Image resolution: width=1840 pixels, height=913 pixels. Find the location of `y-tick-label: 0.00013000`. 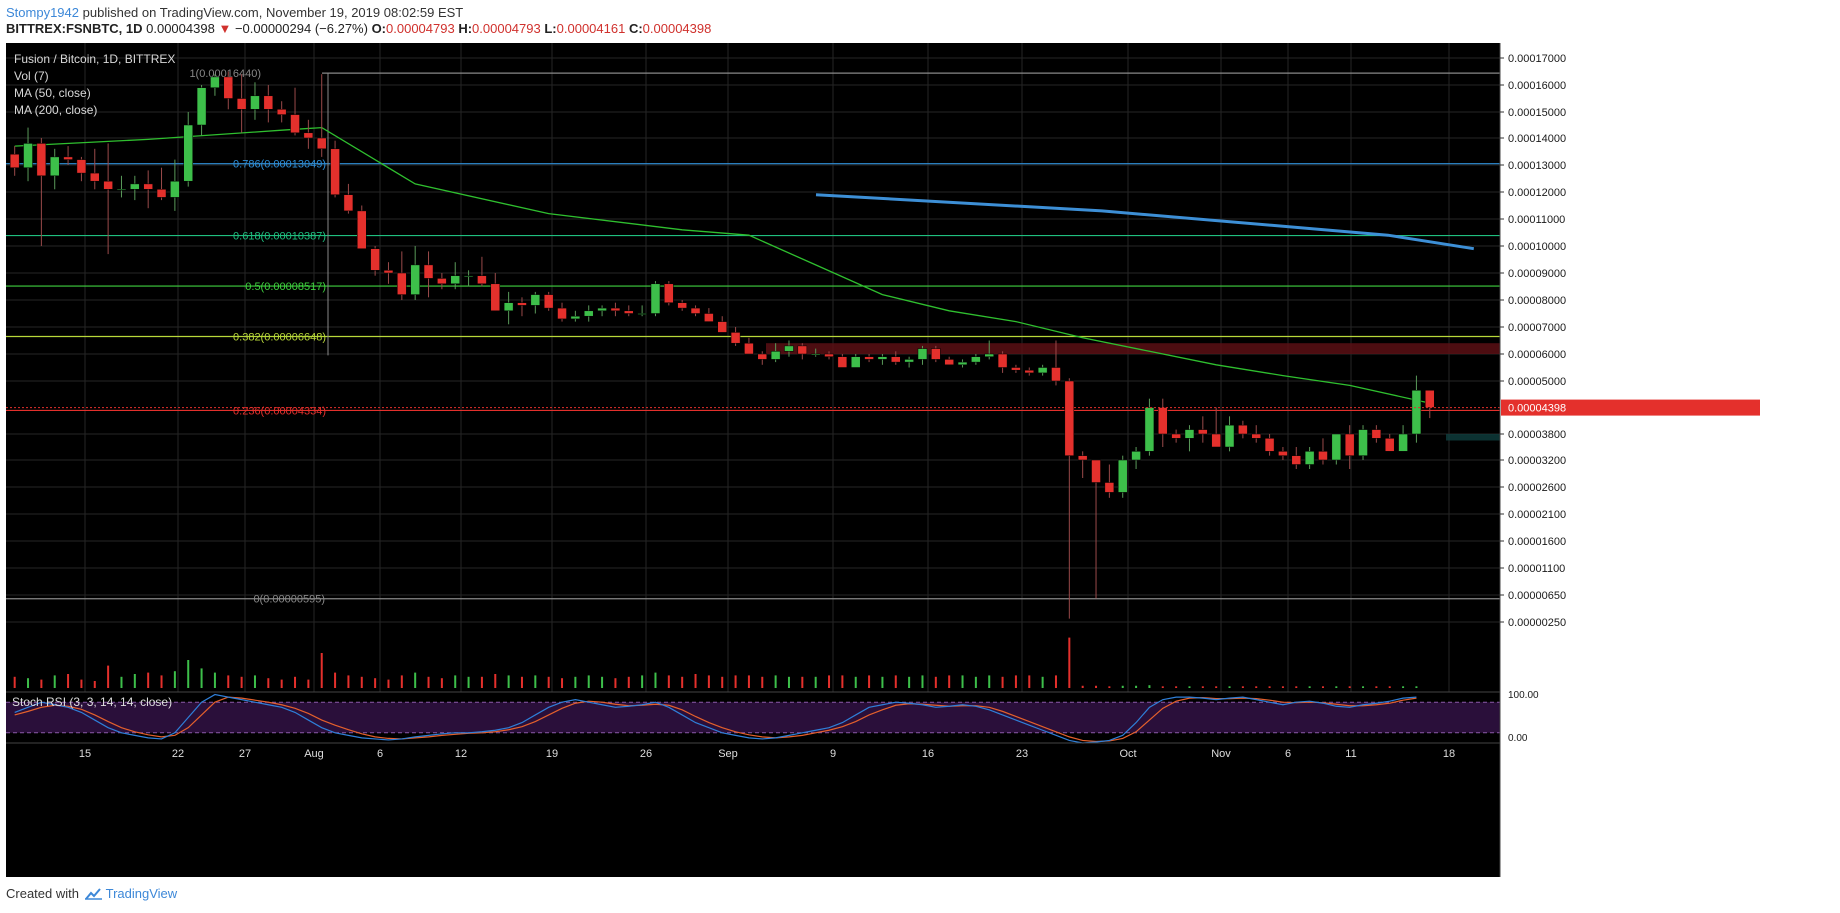

y-tick-label: 0.00013000 is located at coordinates (1537, 166).